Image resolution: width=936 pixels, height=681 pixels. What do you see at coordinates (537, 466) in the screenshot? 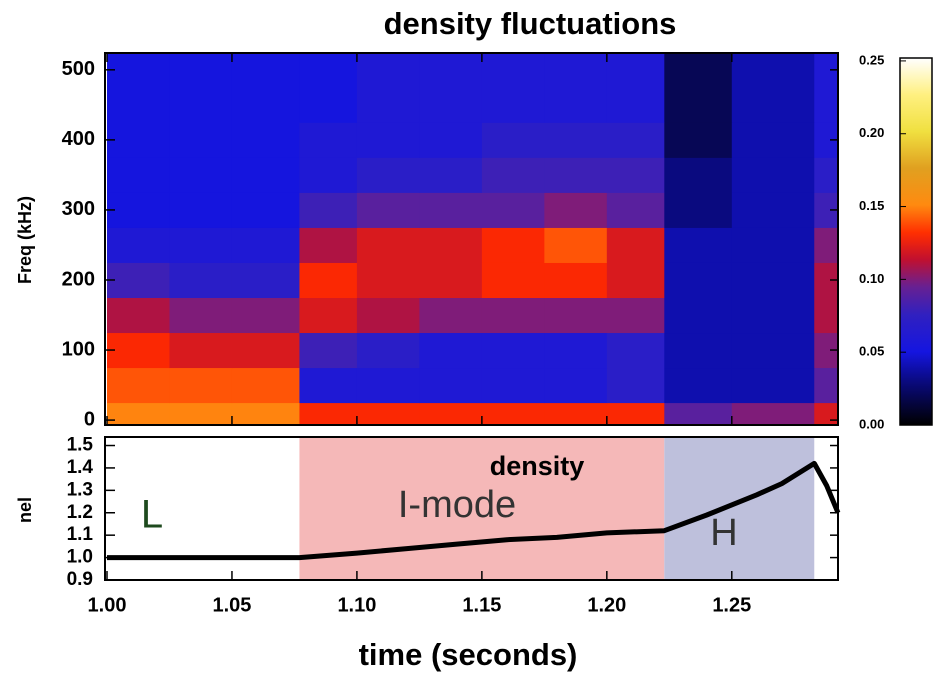
I see `annotation: density` at bounding box center [537, 466].